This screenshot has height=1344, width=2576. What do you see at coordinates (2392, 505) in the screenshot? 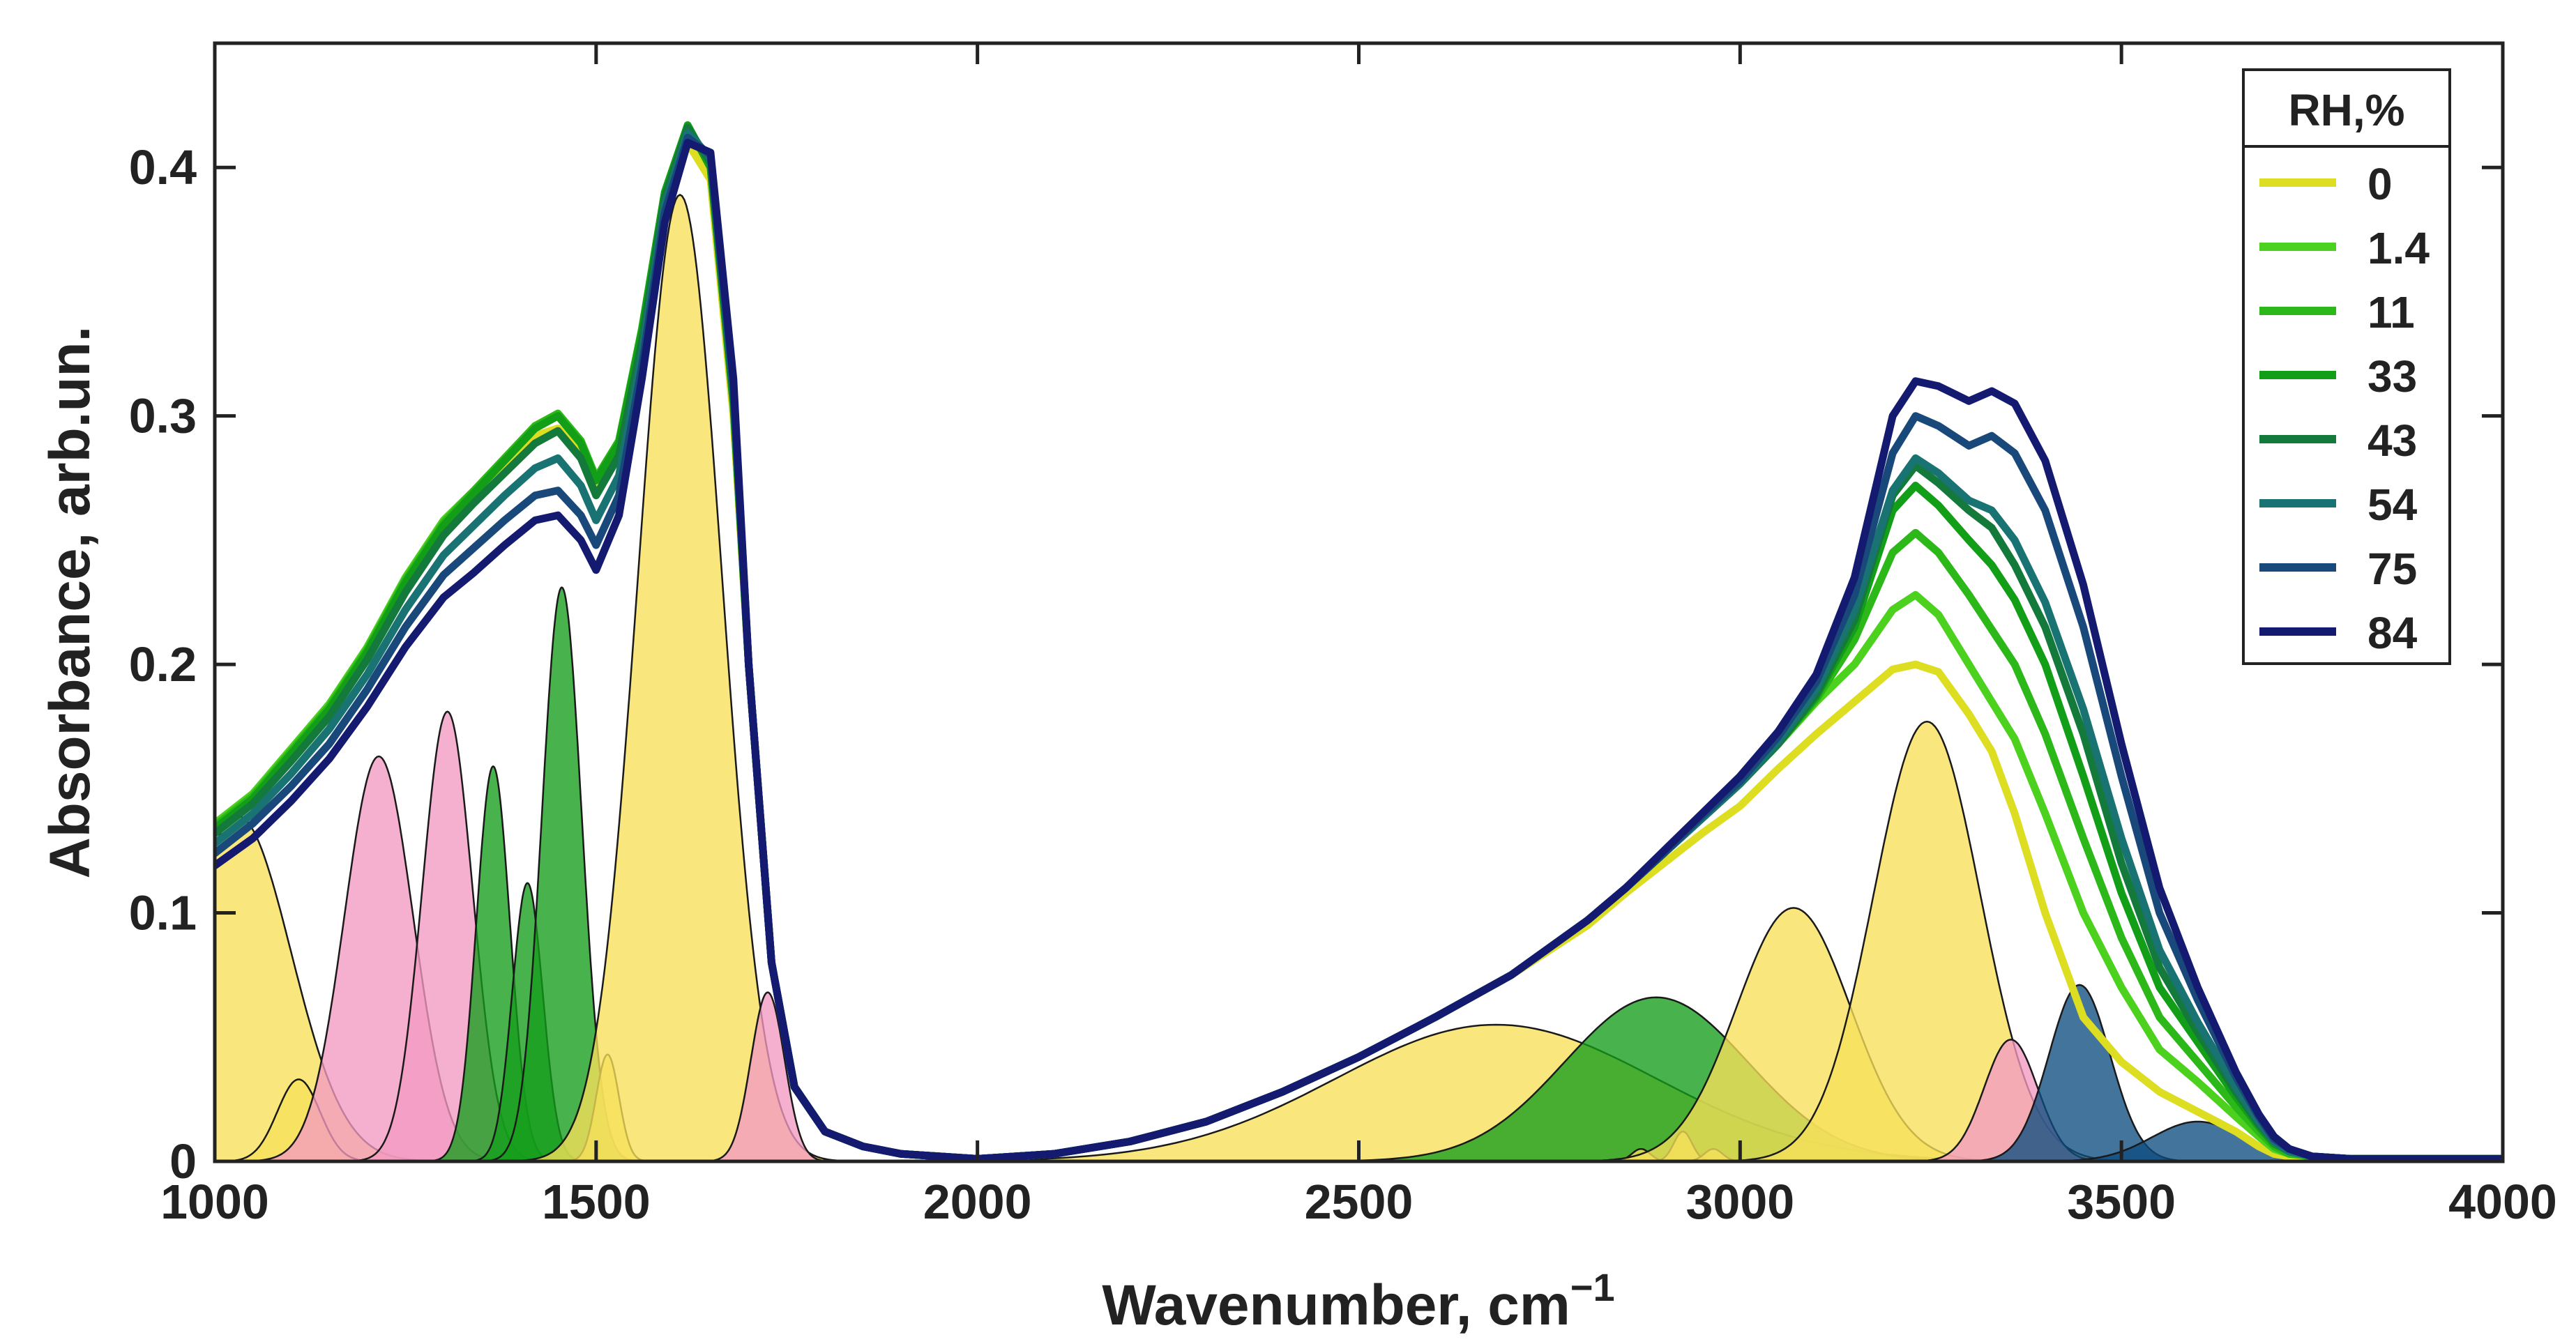
I see `legend-label-rh-54: 54` at bounding box center [2392, 505].